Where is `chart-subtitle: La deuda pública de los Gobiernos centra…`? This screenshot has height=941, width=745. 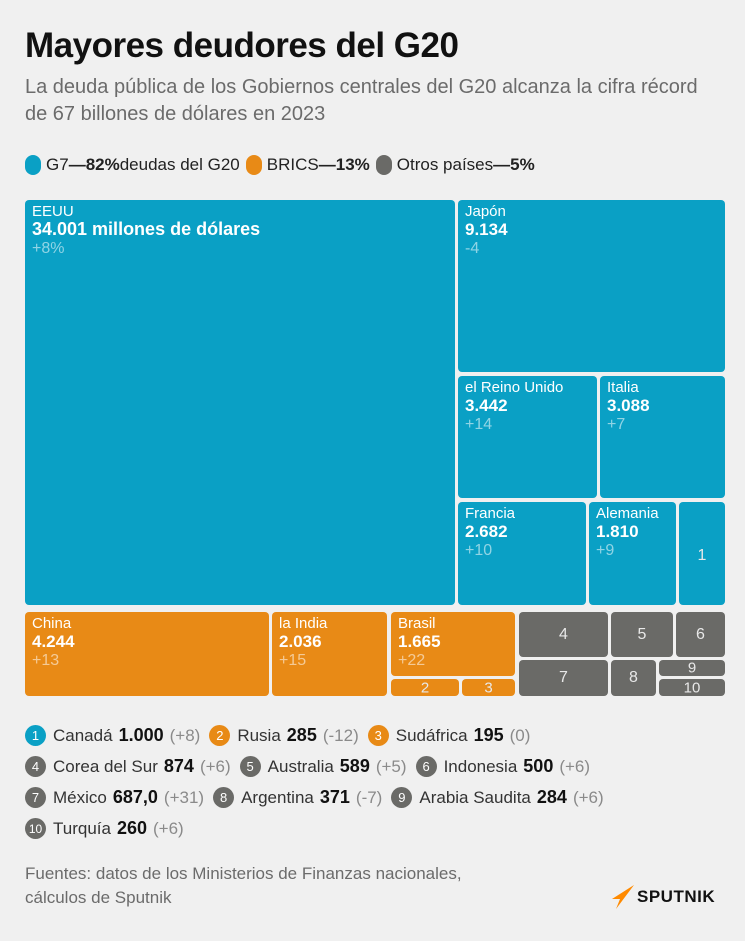
chart-subtitle: La deuda pública de los Gobiernos centra… is located at coordinates (361, 100).